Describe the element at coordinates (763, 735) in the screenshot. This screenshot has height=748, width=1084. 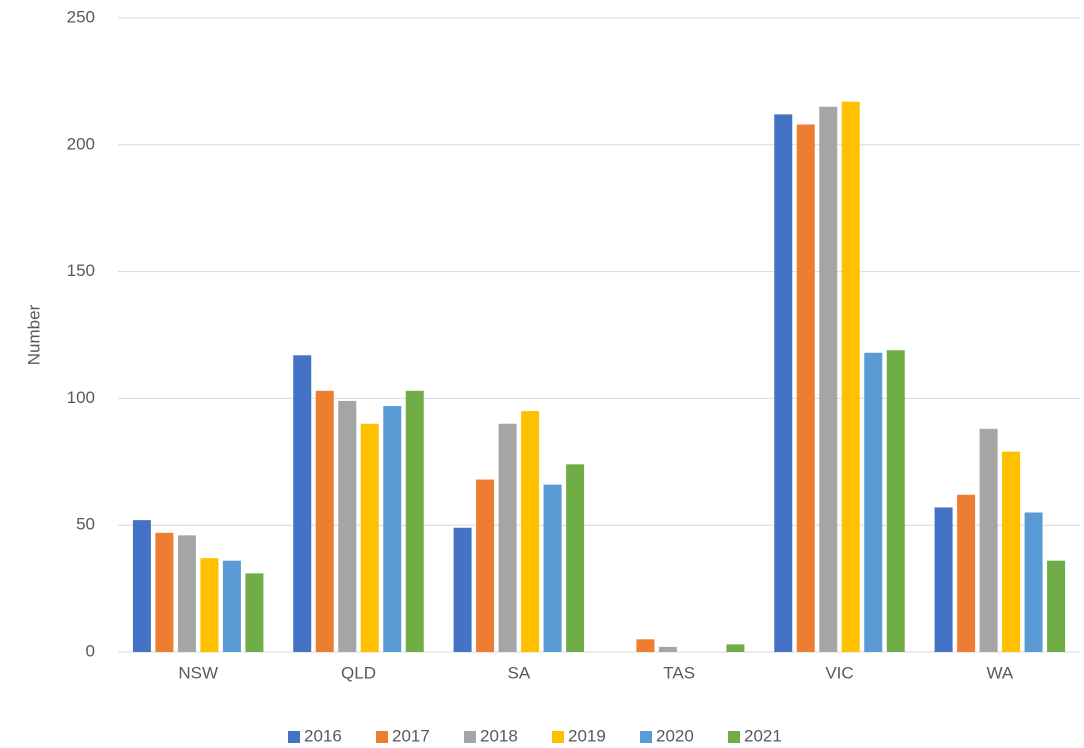
I see `legend-label: 2021` at that location.